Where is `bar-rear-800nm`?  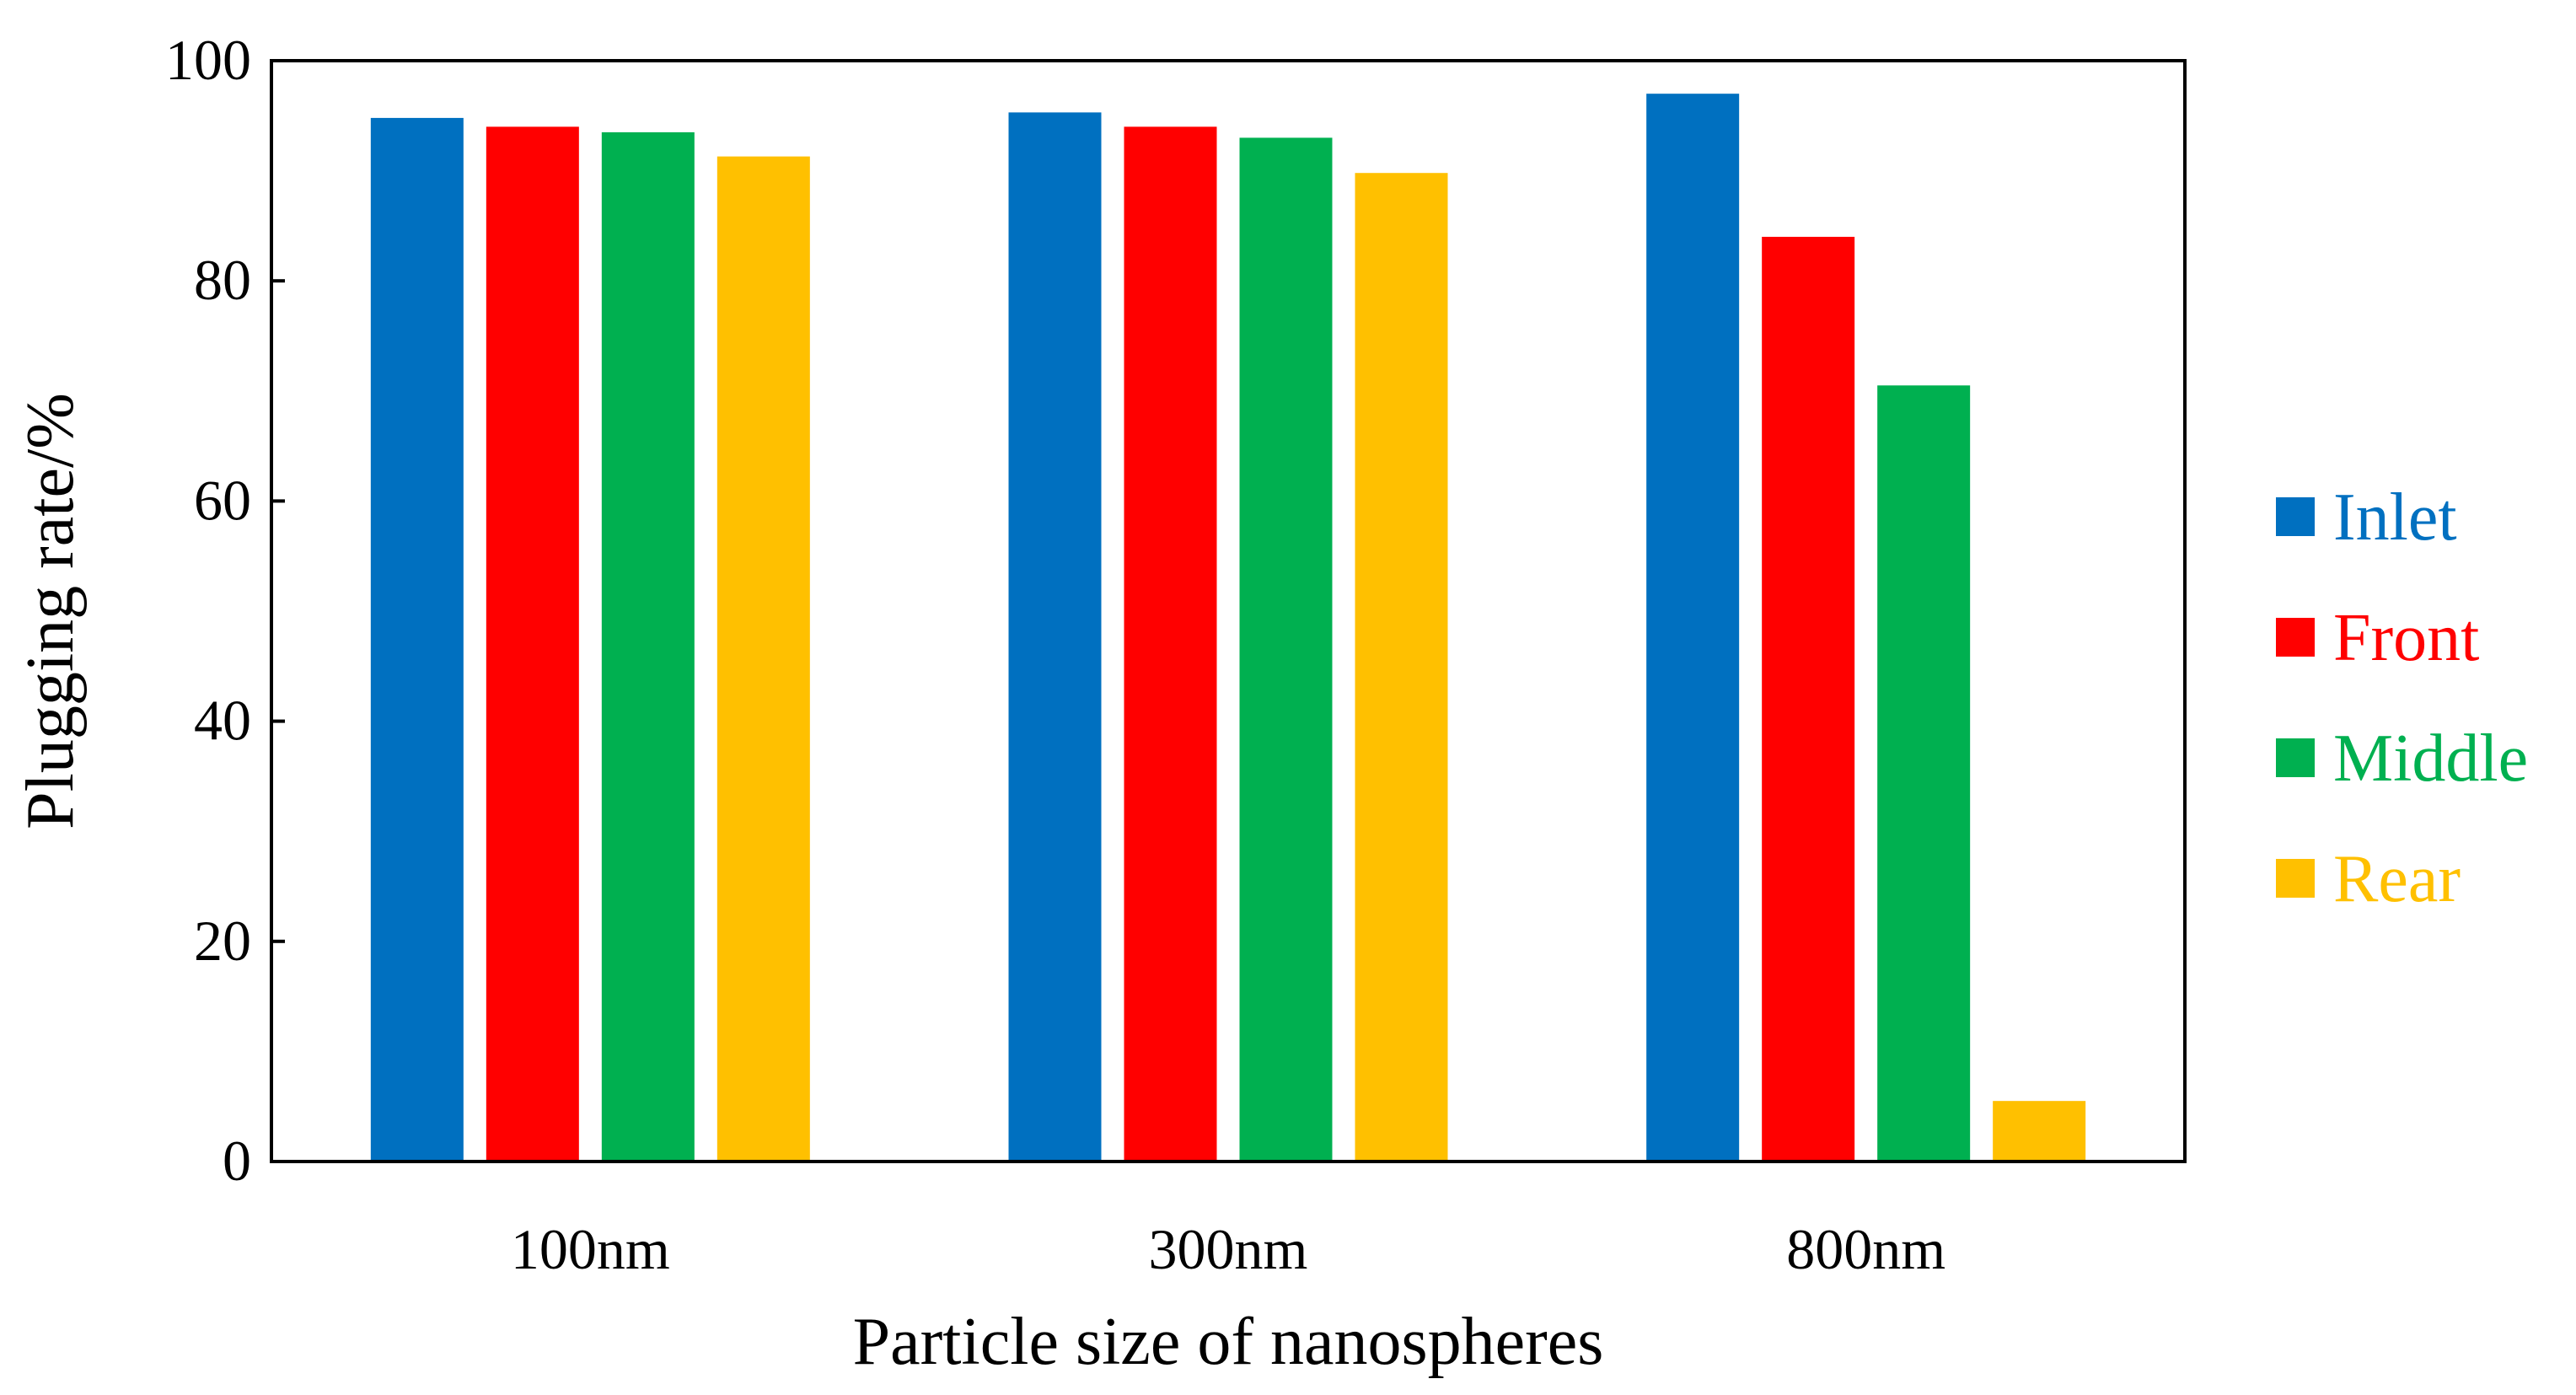 bar-rear-800nm is located at coordinates (2039, 1131).